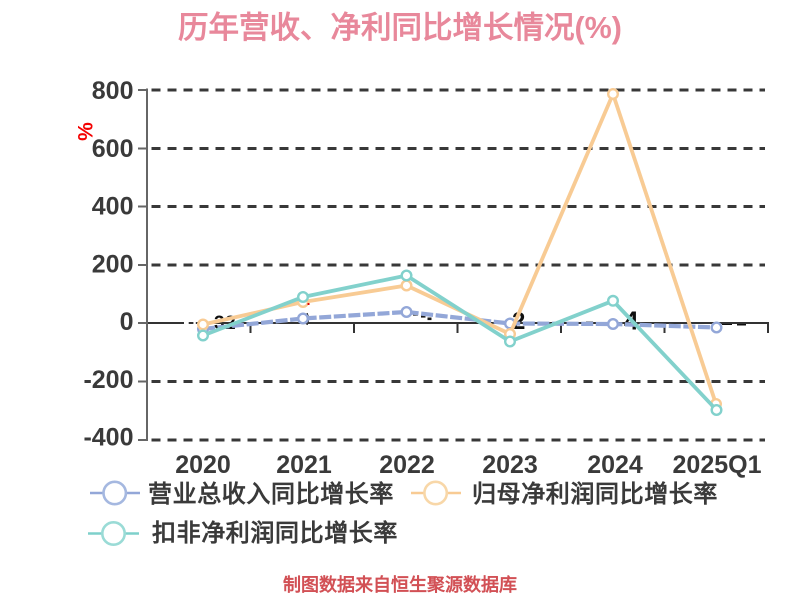  Describe the element at coordinates (203, 465) in the screenshot. I see `svg-text: 2020` at that location.